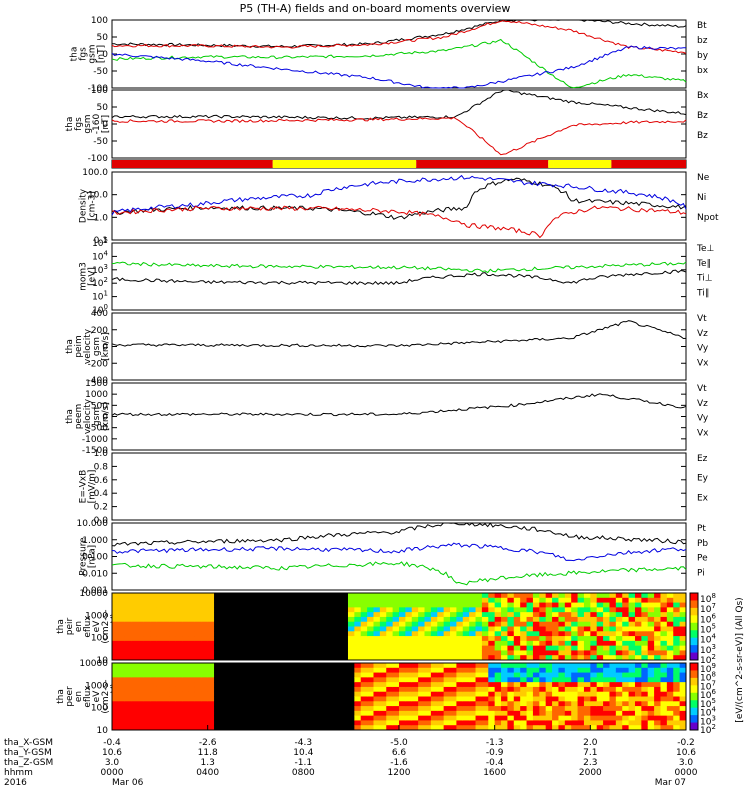  I want to click on x-axis-value: 3.0, so click(112, 763).